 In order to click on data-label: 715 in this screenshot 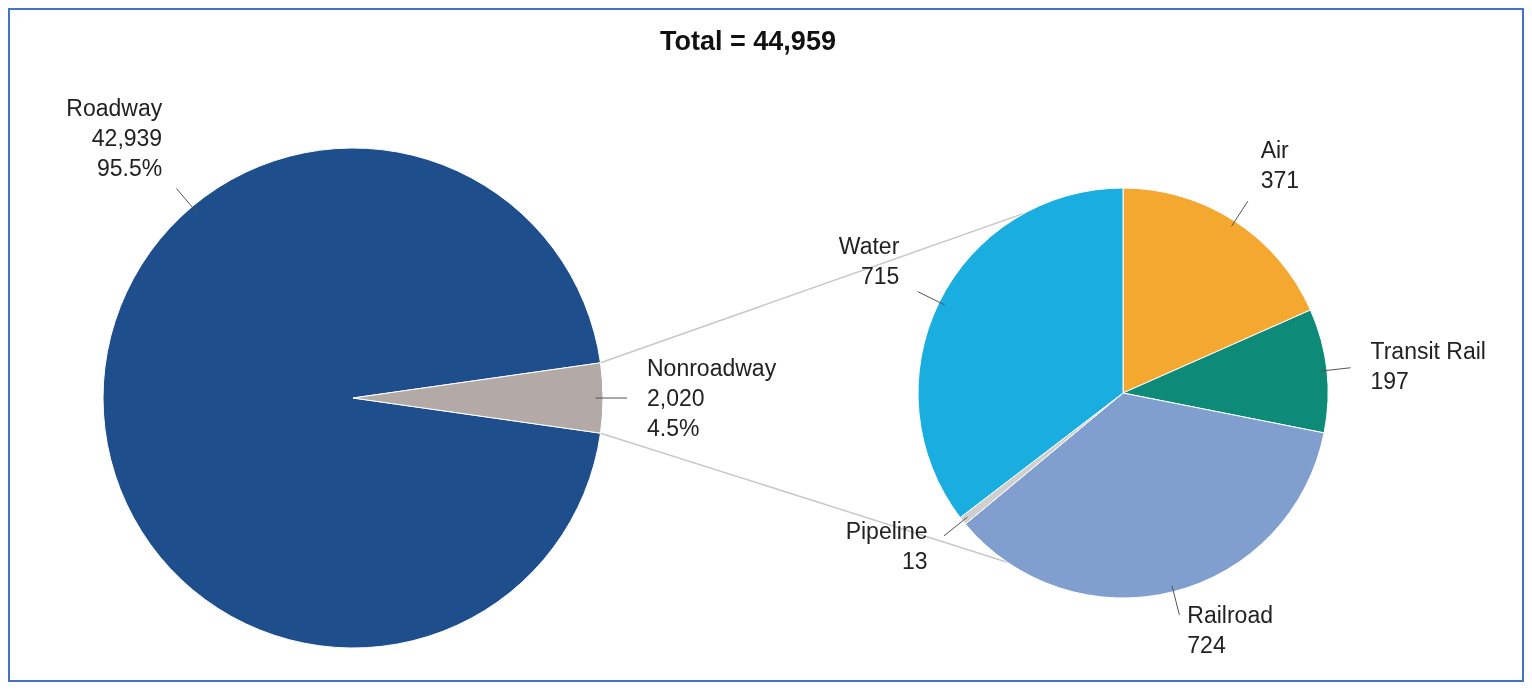, I will do `click(880, 276)`.